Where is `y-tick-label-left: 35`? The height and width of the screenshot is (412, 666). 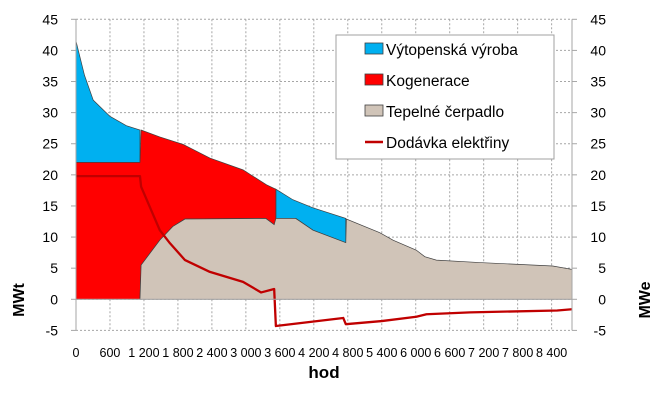 y-tick-label-left: 35 is located at coordinates (50, 82).